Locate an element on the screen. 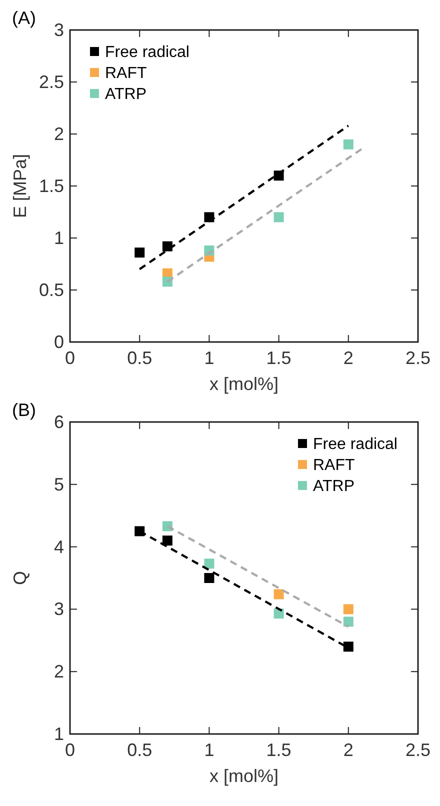 The width and height of the screenshot is (440, 806). y-tick-label: 0.5 is located at coordinates (51, 290).